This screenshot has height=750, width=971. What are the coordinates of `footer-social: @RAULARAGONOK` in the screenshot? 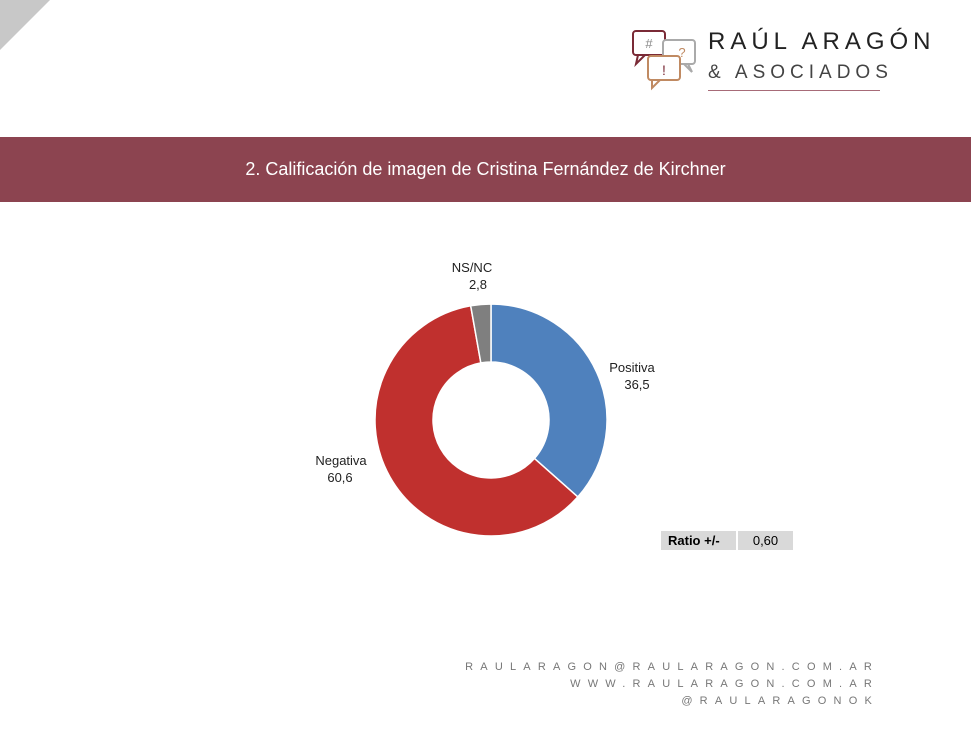 It's located at (780, 701).